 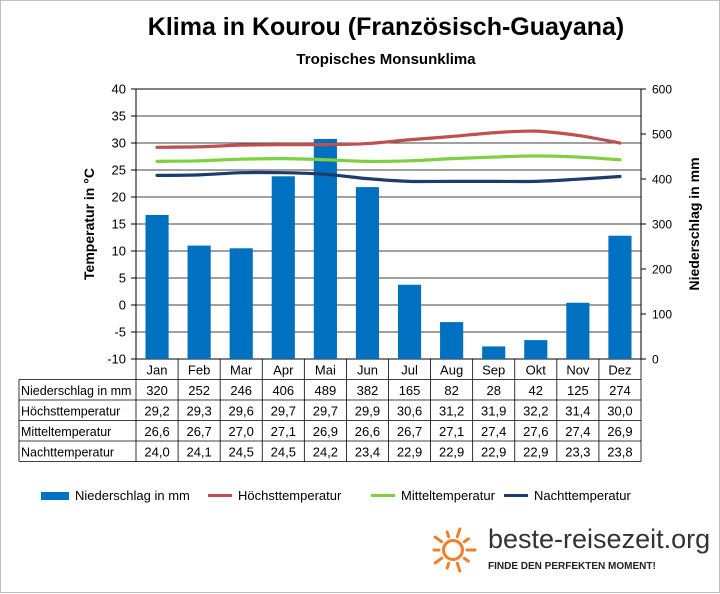 I want to click on table-header-feb: Feb, so click(x=199, y=370).